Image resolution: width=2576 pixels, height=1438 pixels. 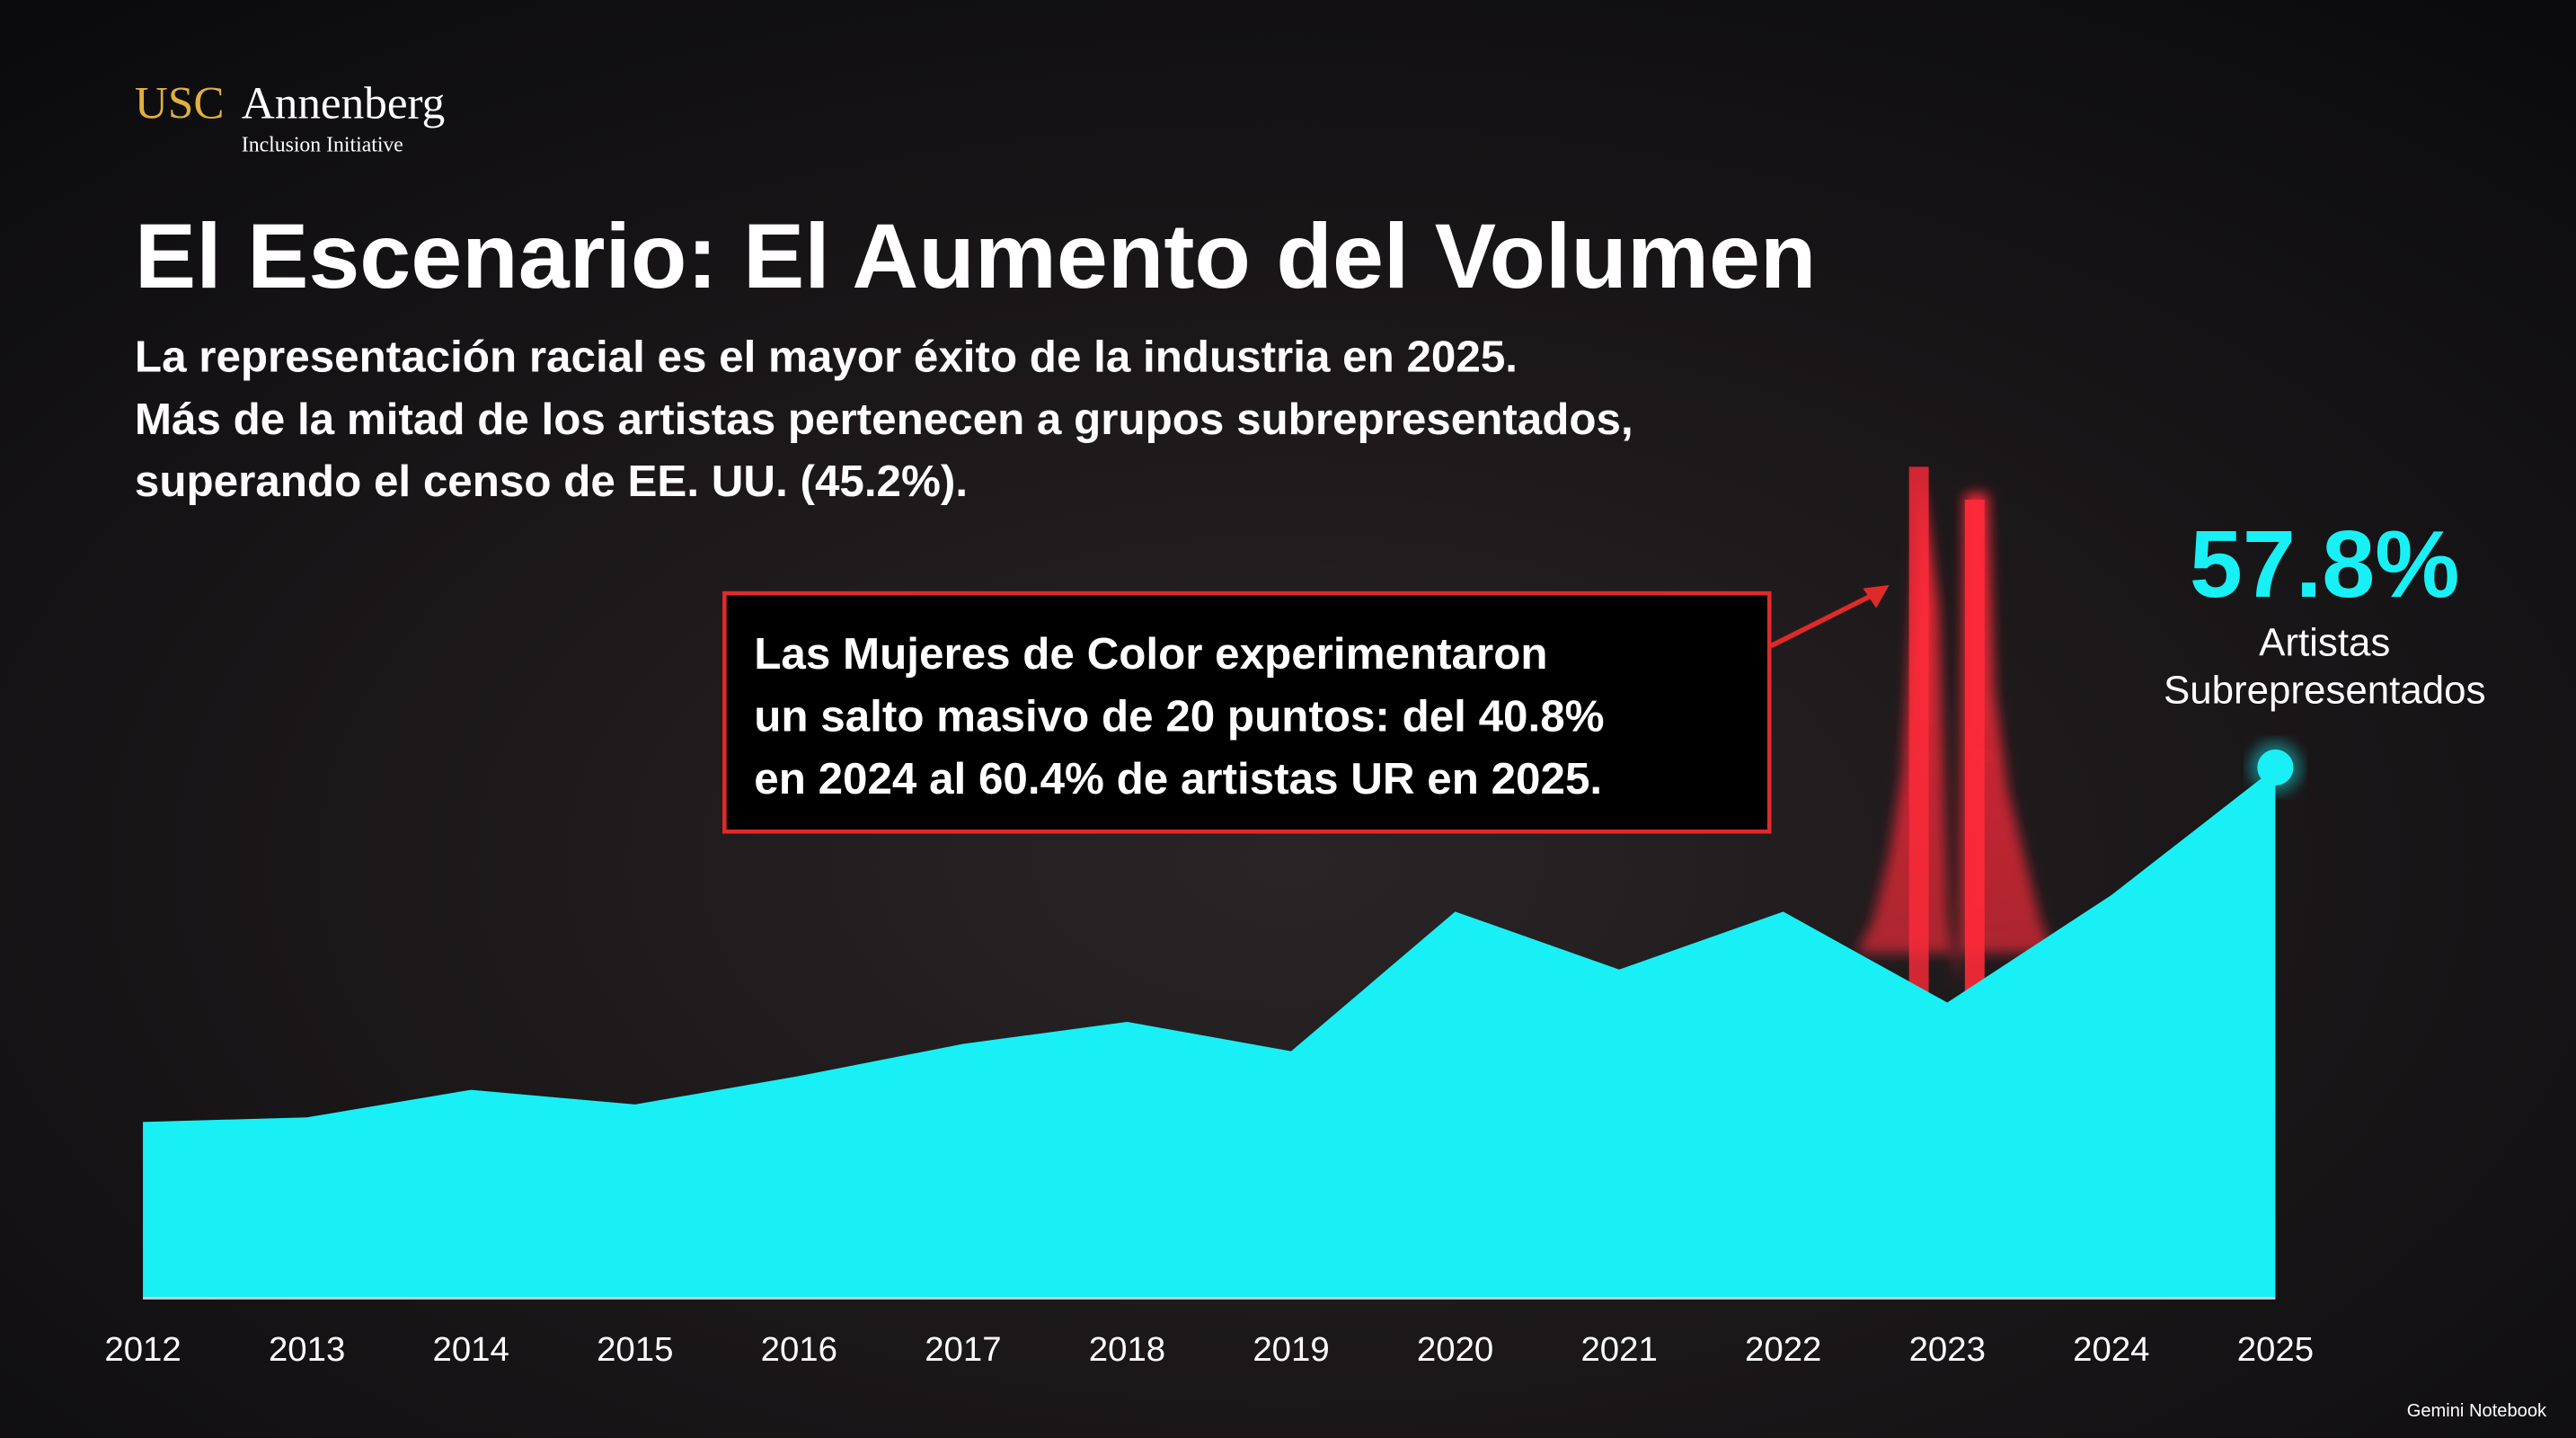 I want to click on x-tick-label: 2020, so click(x=1455, y=1349).